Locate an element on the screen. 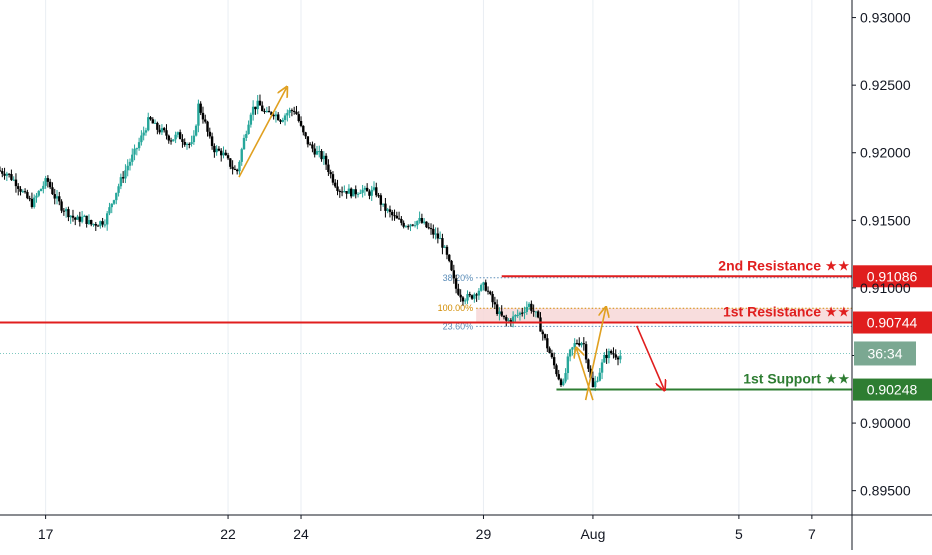 This screenshot has height=555, width=932. x-tick-label: 5 is located at coordinates (739, 534).